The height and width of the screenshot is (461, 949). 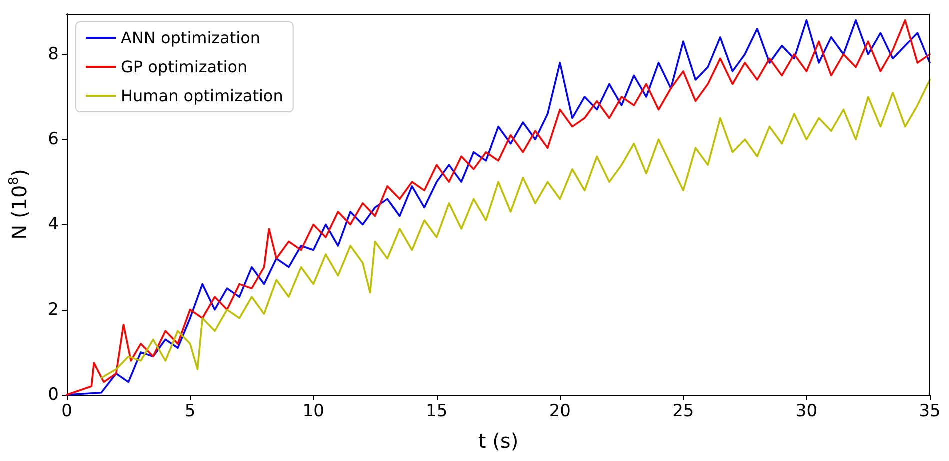 What do you see at coordinates (53, 224) in the screenshot?
I see `y-tick-label: 4` at bounding box center [53, 224].